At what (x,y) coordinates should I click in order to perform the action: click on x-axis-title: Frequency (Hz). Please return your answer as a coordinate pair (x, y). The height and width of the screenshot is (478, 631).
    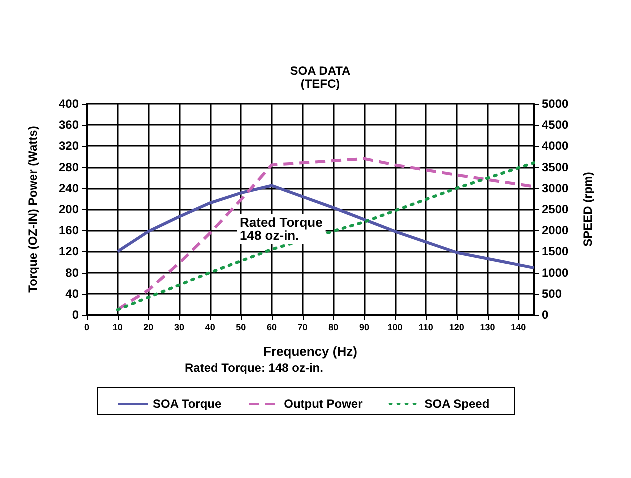
    Looking at the image, I should click on (311, 351).